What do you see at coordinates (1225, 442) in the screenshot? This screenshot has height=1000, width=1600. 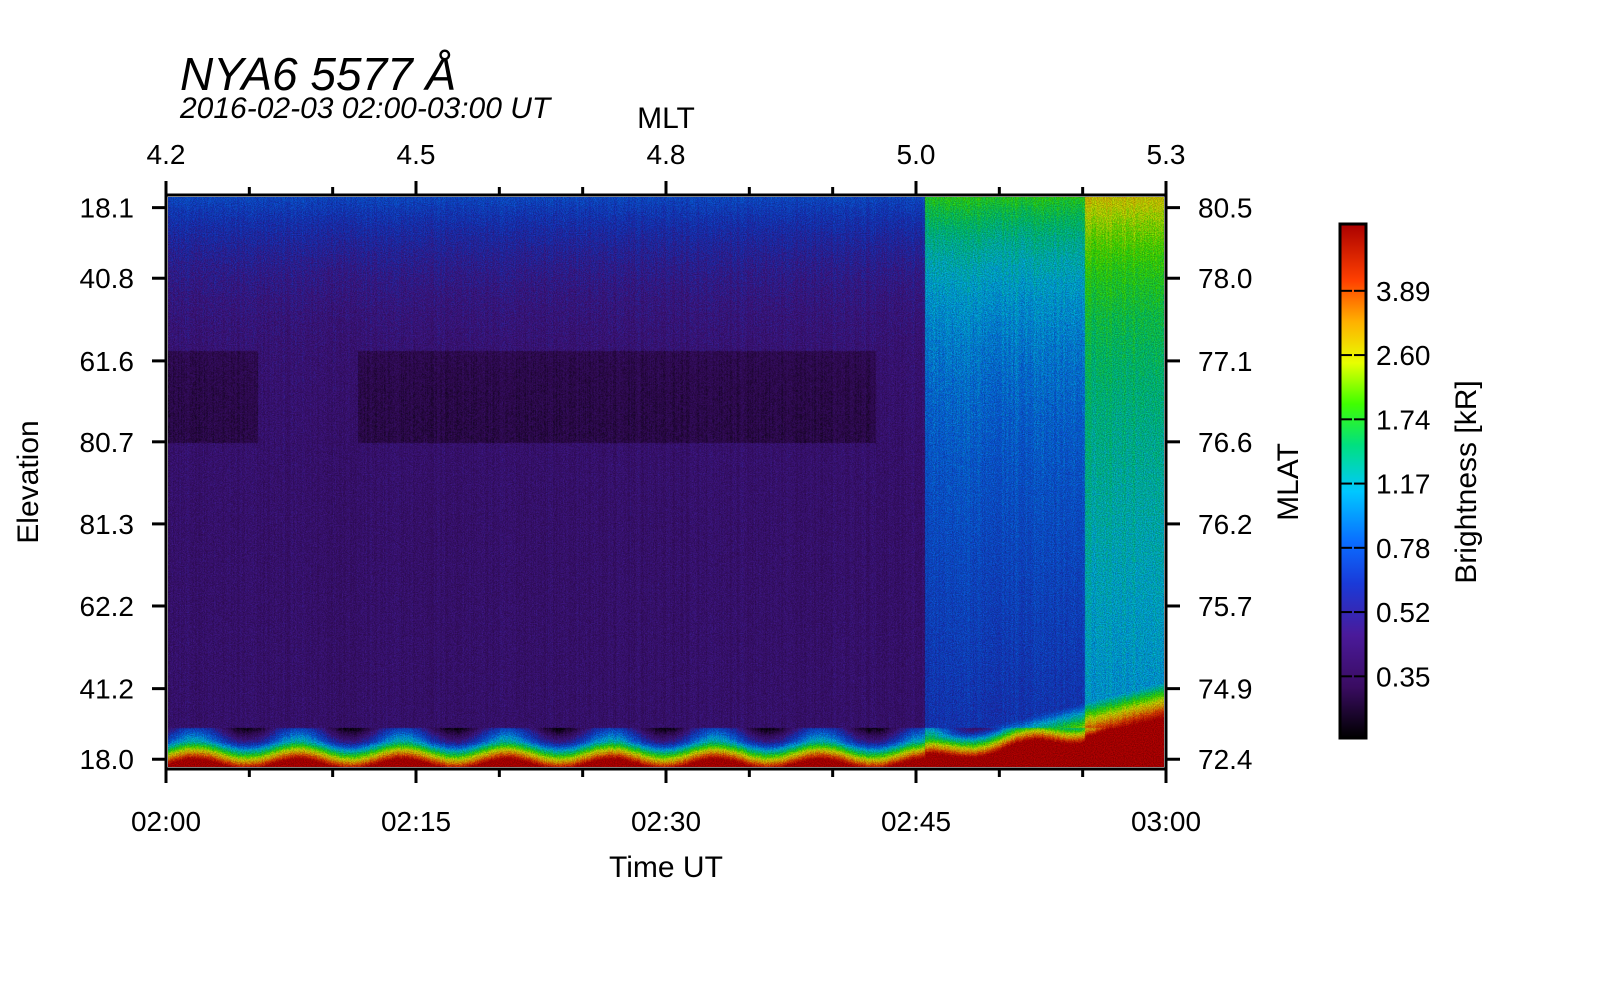 I see `y2-tick-label: 76.6` at bounding box center [1225, 442].